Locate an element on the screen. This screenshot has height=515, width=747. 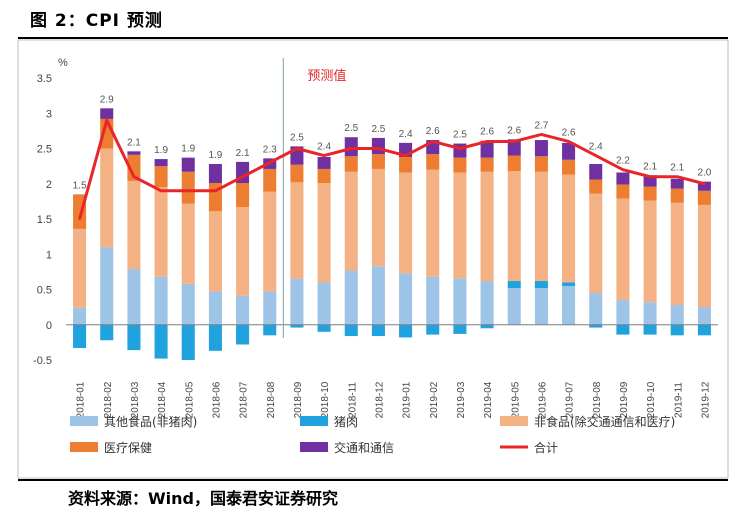
bar-segment-2018-09-series0 is located at coordinates (297, 301).